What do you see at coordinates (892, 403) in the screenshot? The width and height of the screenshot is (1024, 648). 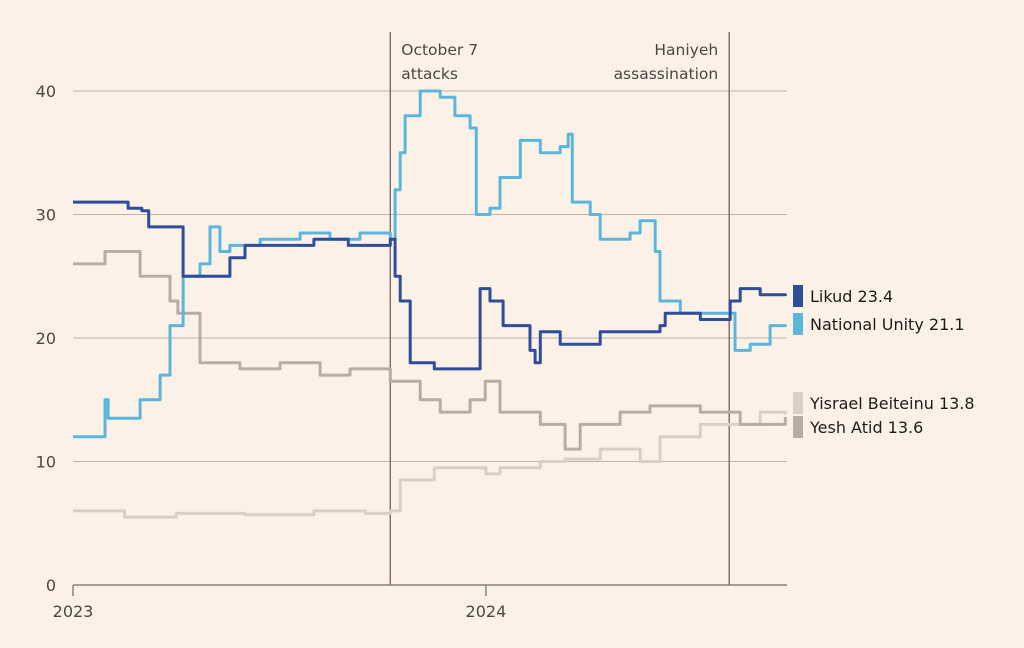 I see `legend-label: Yisrael Beiteinu 13.8` at bounding box center [892, 403].